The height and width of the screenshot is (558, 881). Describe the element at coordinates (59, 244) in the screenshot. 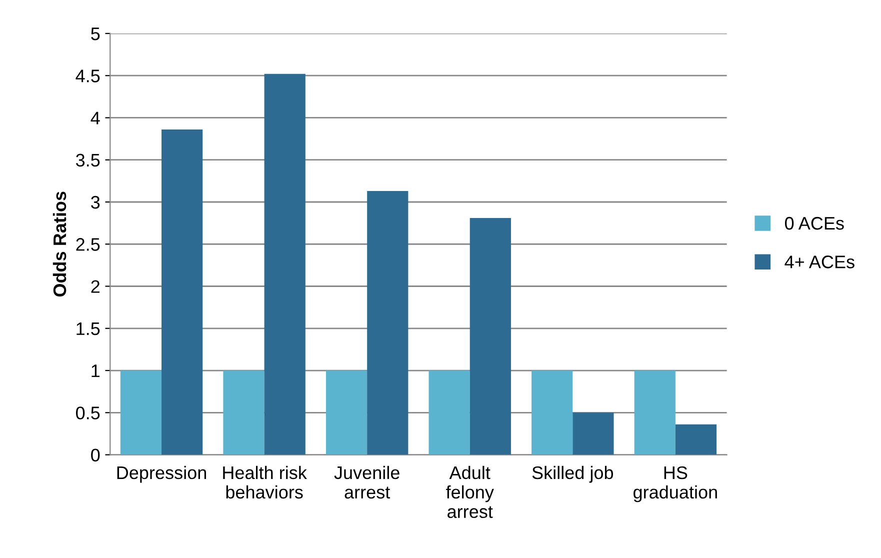

I see `y-axis-title: Odds Ratios` at that location.